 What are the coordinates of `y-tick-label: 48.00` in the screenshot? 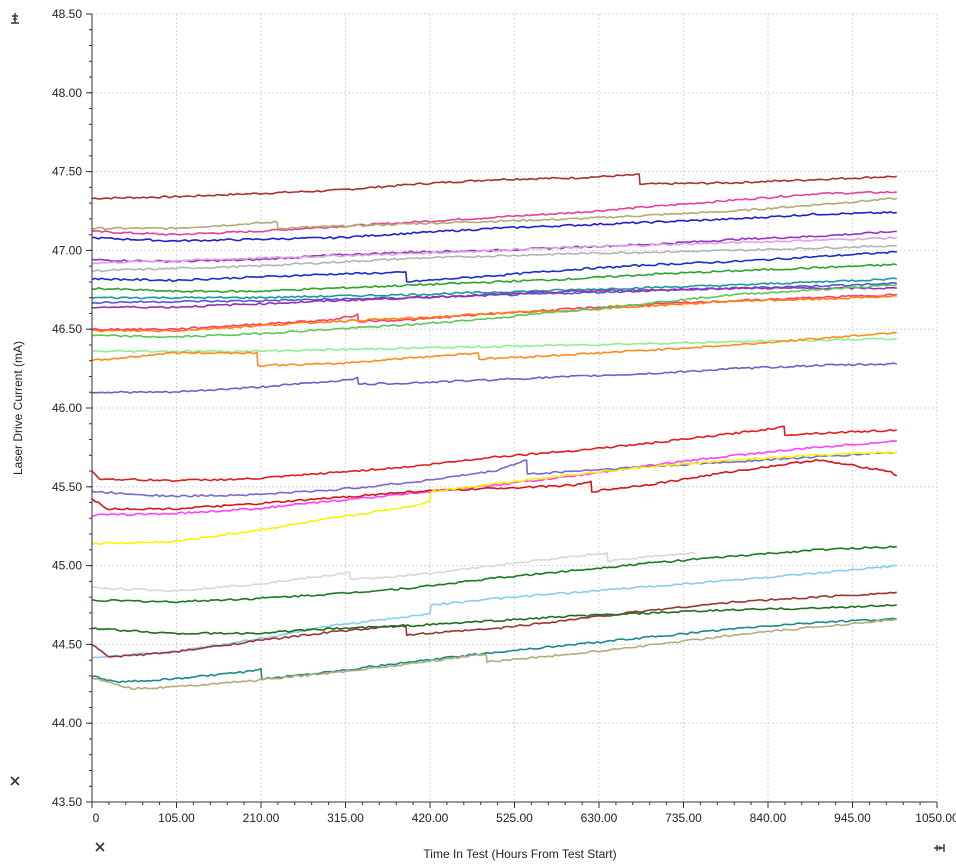 It's located at (67, 93).